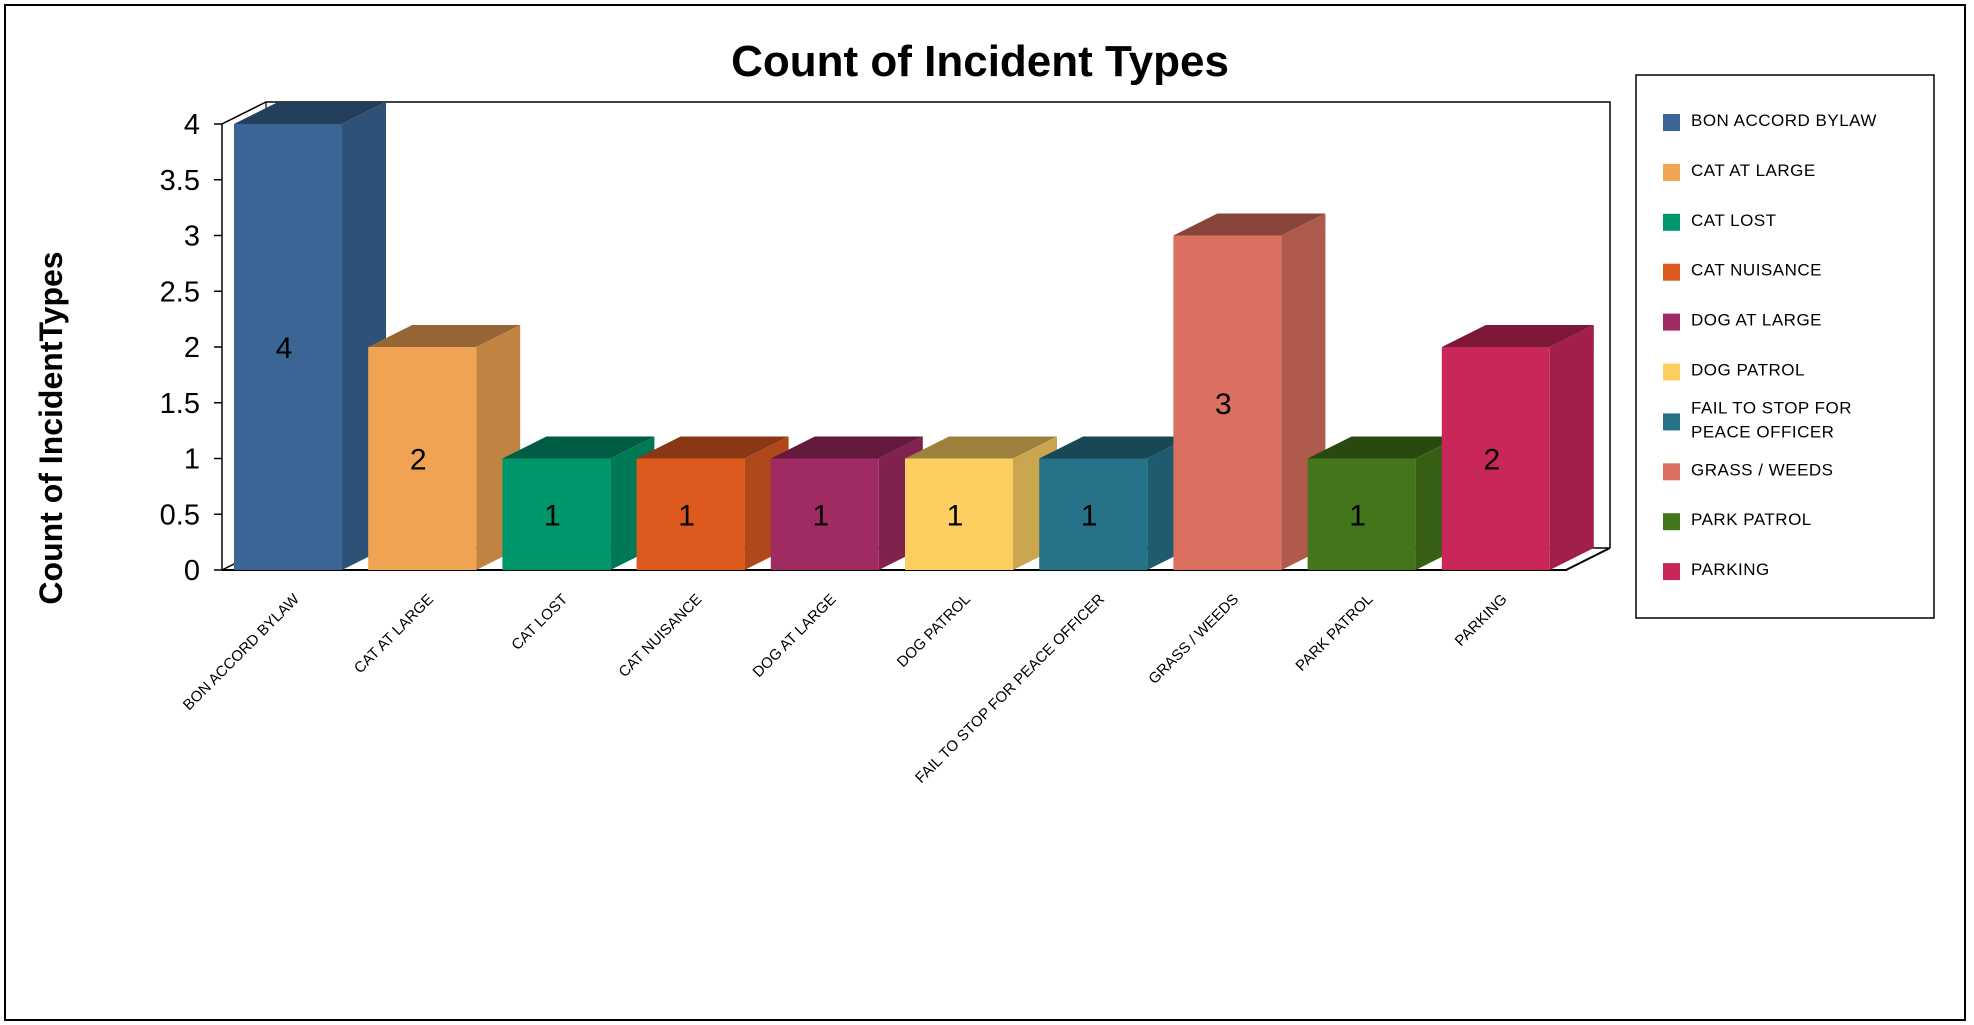 The height and width of the screenshot is (1025, 1974). I want to click on legend-label: GRASS / WEEDS, so click(1762, 469).